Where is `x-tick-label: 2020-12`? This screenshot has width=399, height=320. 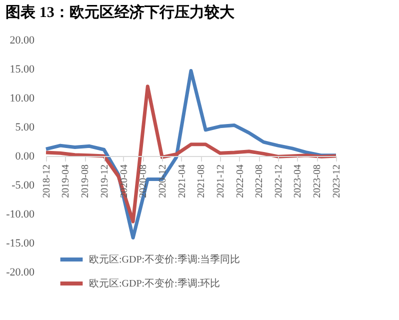
x-tick-label: 2020-12 is located at coordinates (163, 181).